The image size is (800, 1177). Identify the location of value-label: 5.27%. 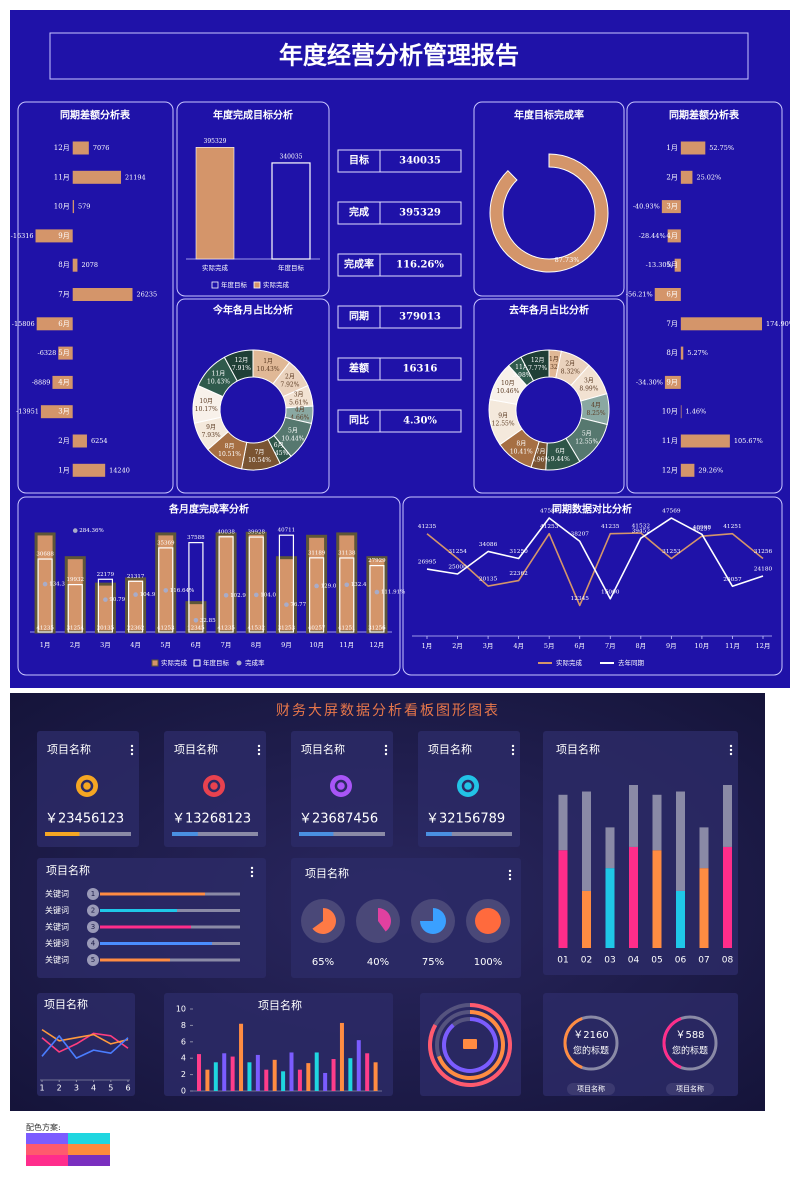
(697, 353).